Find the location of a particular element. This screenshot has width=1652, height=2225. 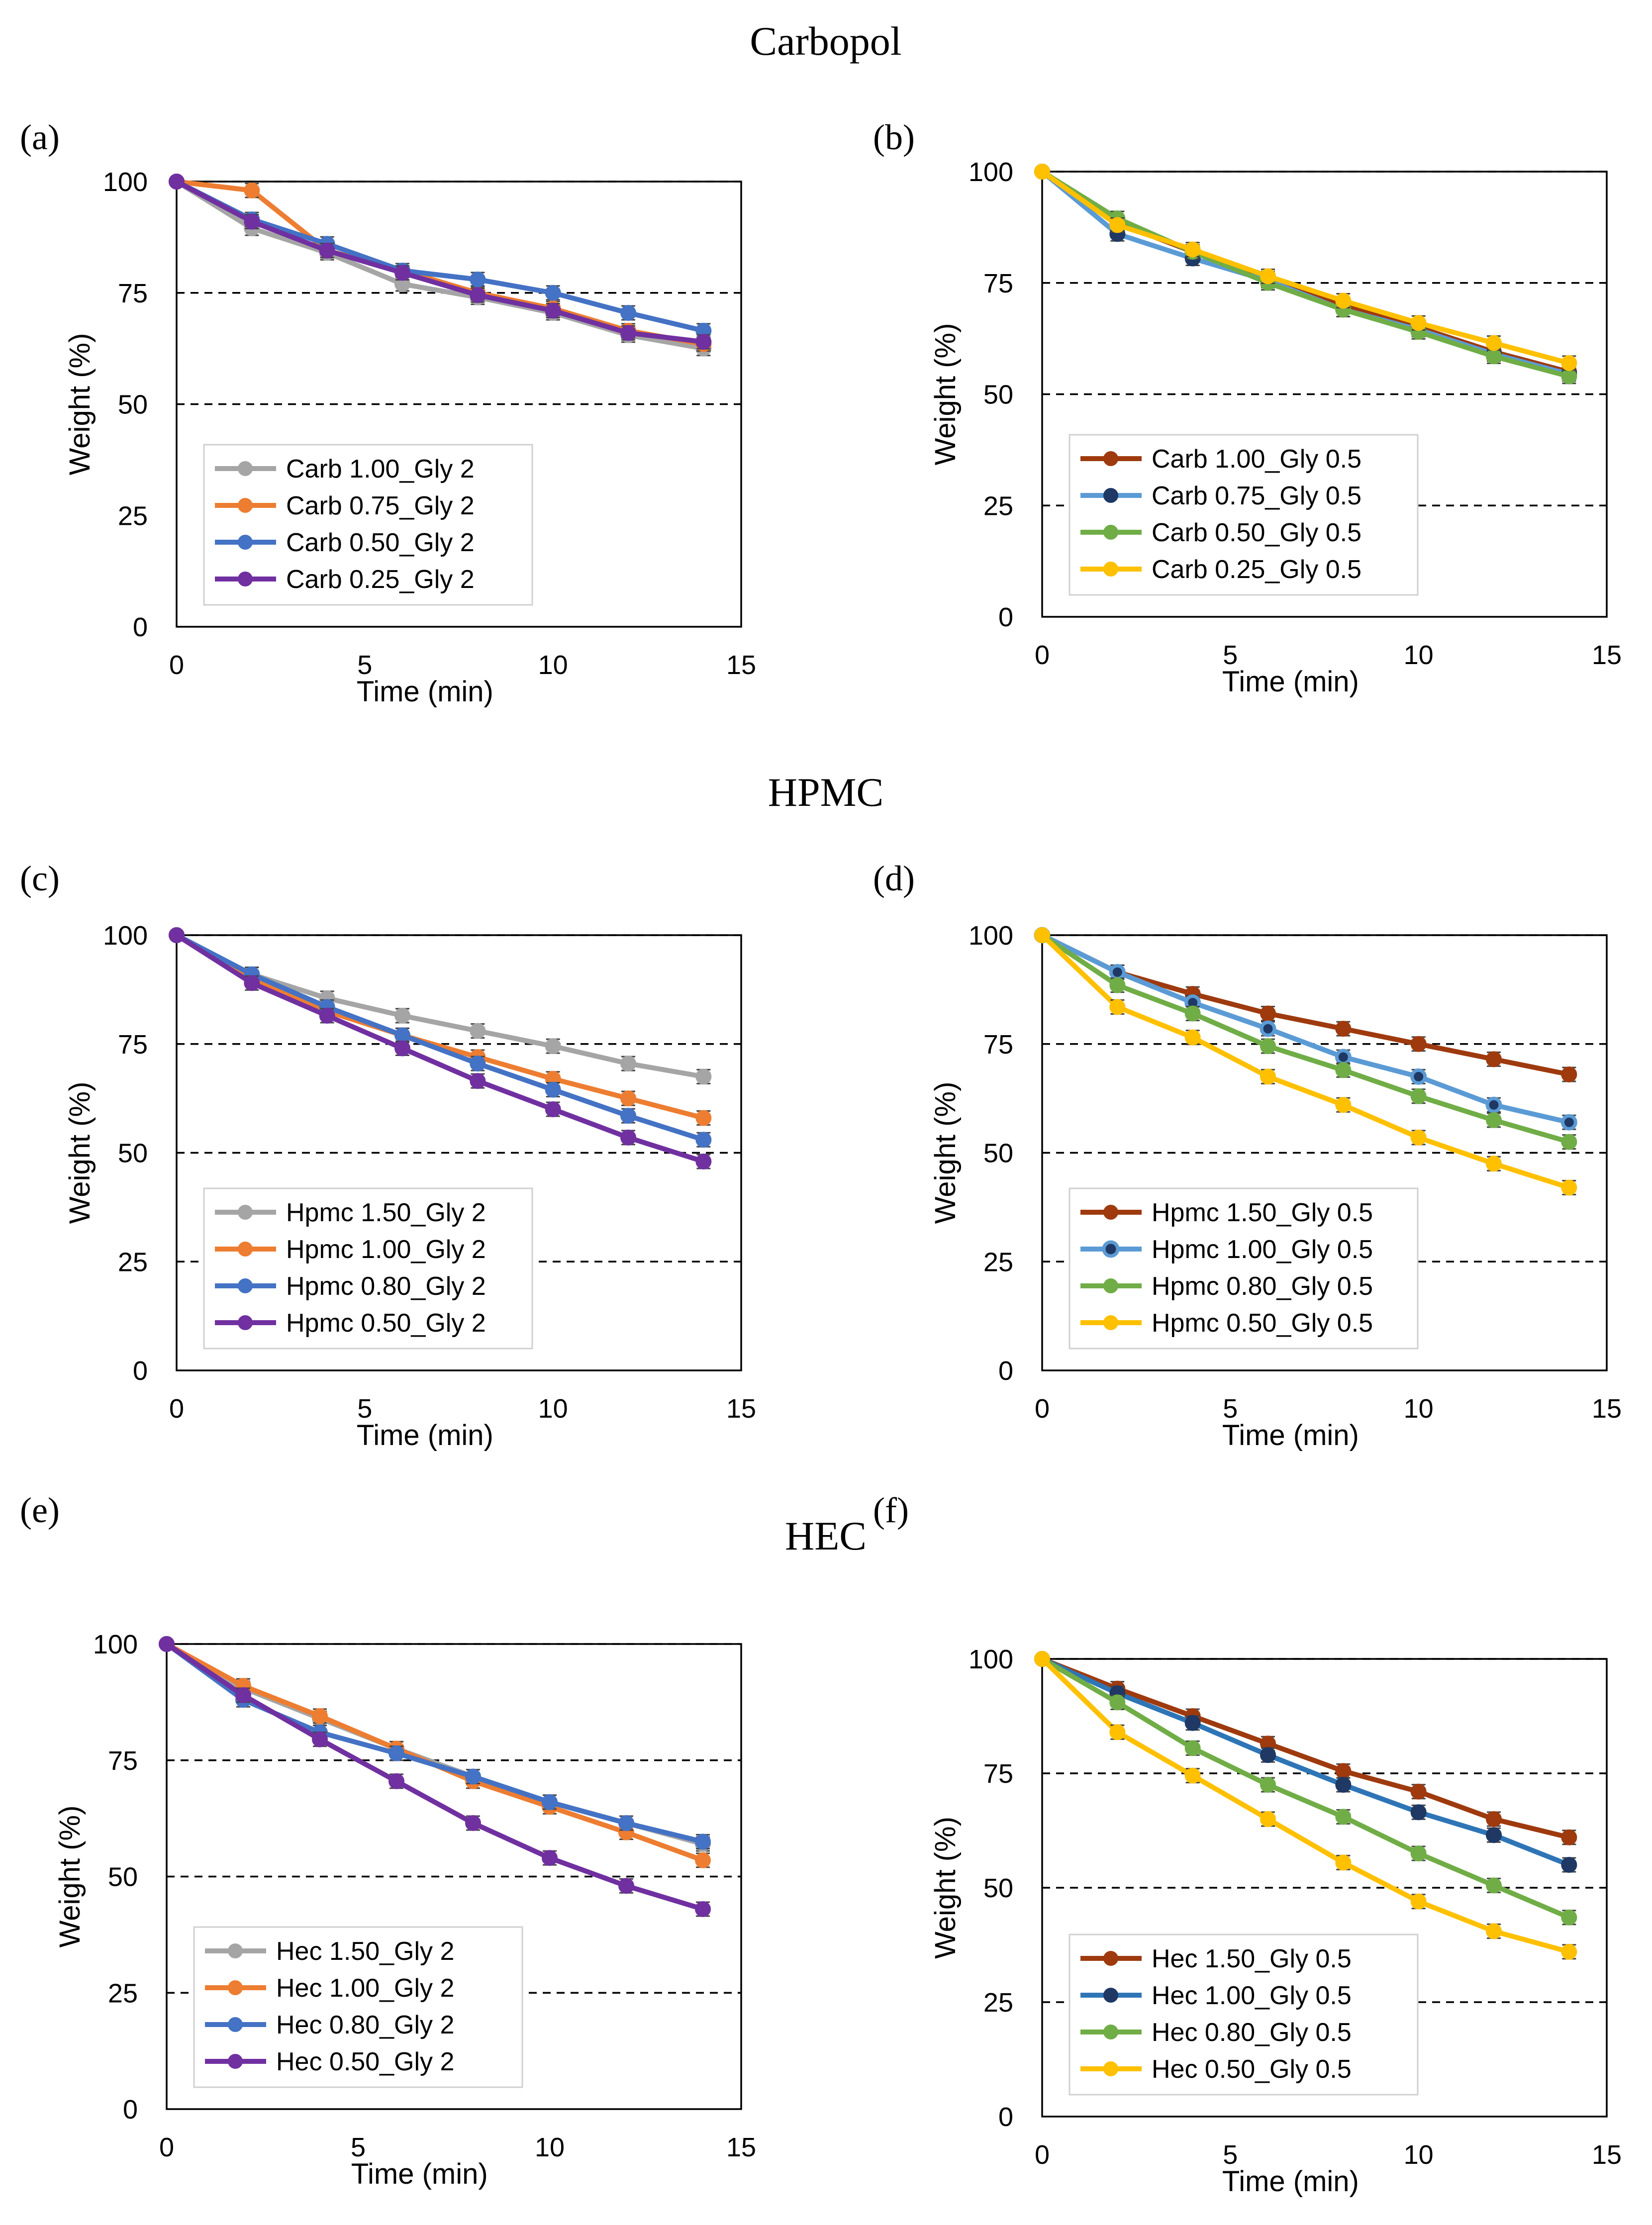

legend-label: Hec 0.80_Gly 0.5 is located at coordinates (1252, 2032).